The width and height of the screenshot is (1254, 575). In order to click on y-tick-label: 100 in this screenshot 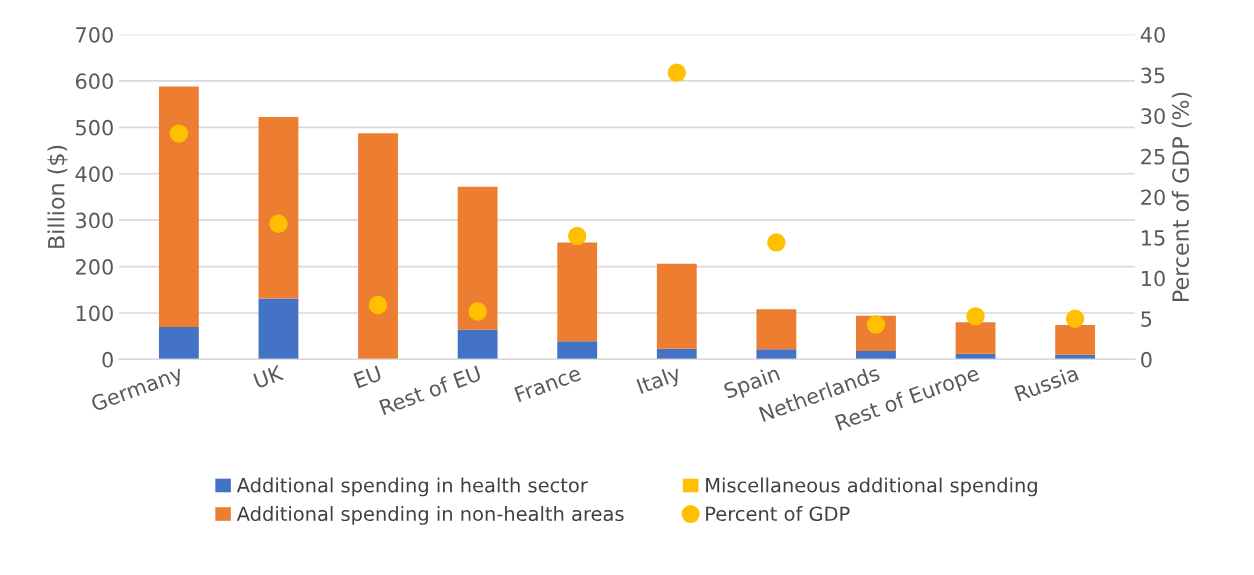, I will do `click(94, 313)`.